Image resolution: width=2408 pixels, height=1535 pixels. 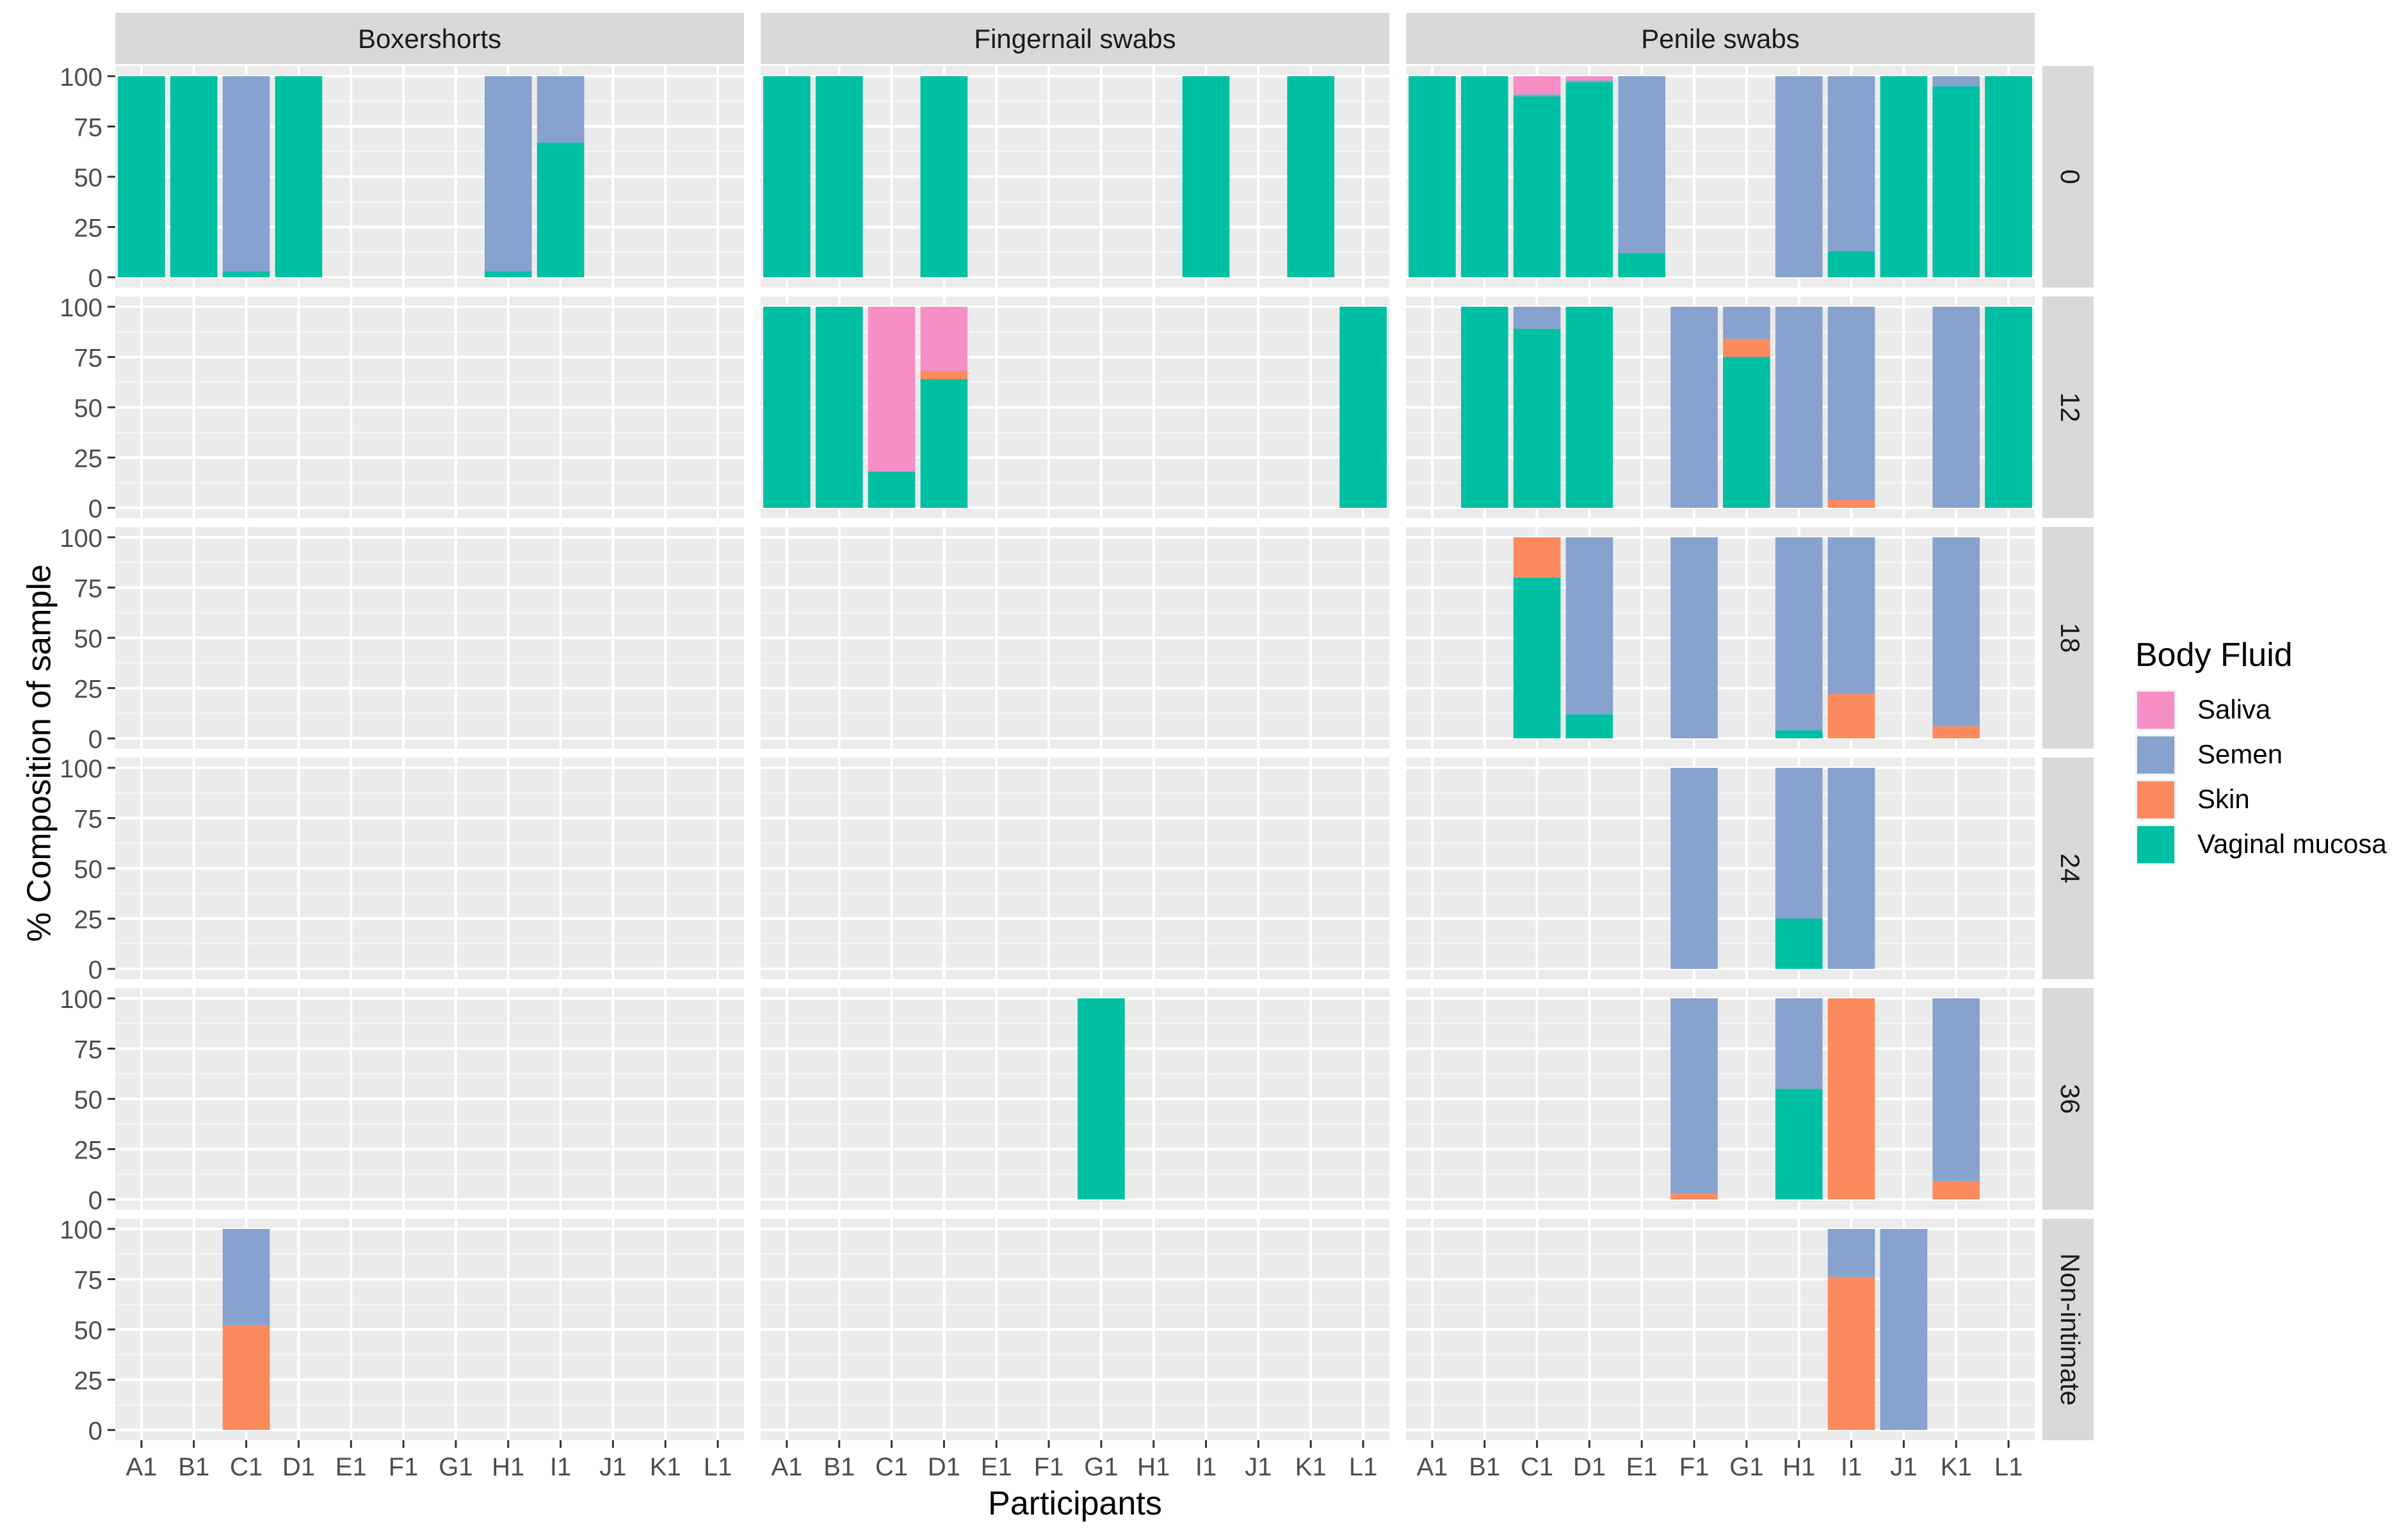 What do you see at coordinates (193, 1467) in the screenshot?
I see `x-tick-label: B1` at bounding box center [193, 1467].